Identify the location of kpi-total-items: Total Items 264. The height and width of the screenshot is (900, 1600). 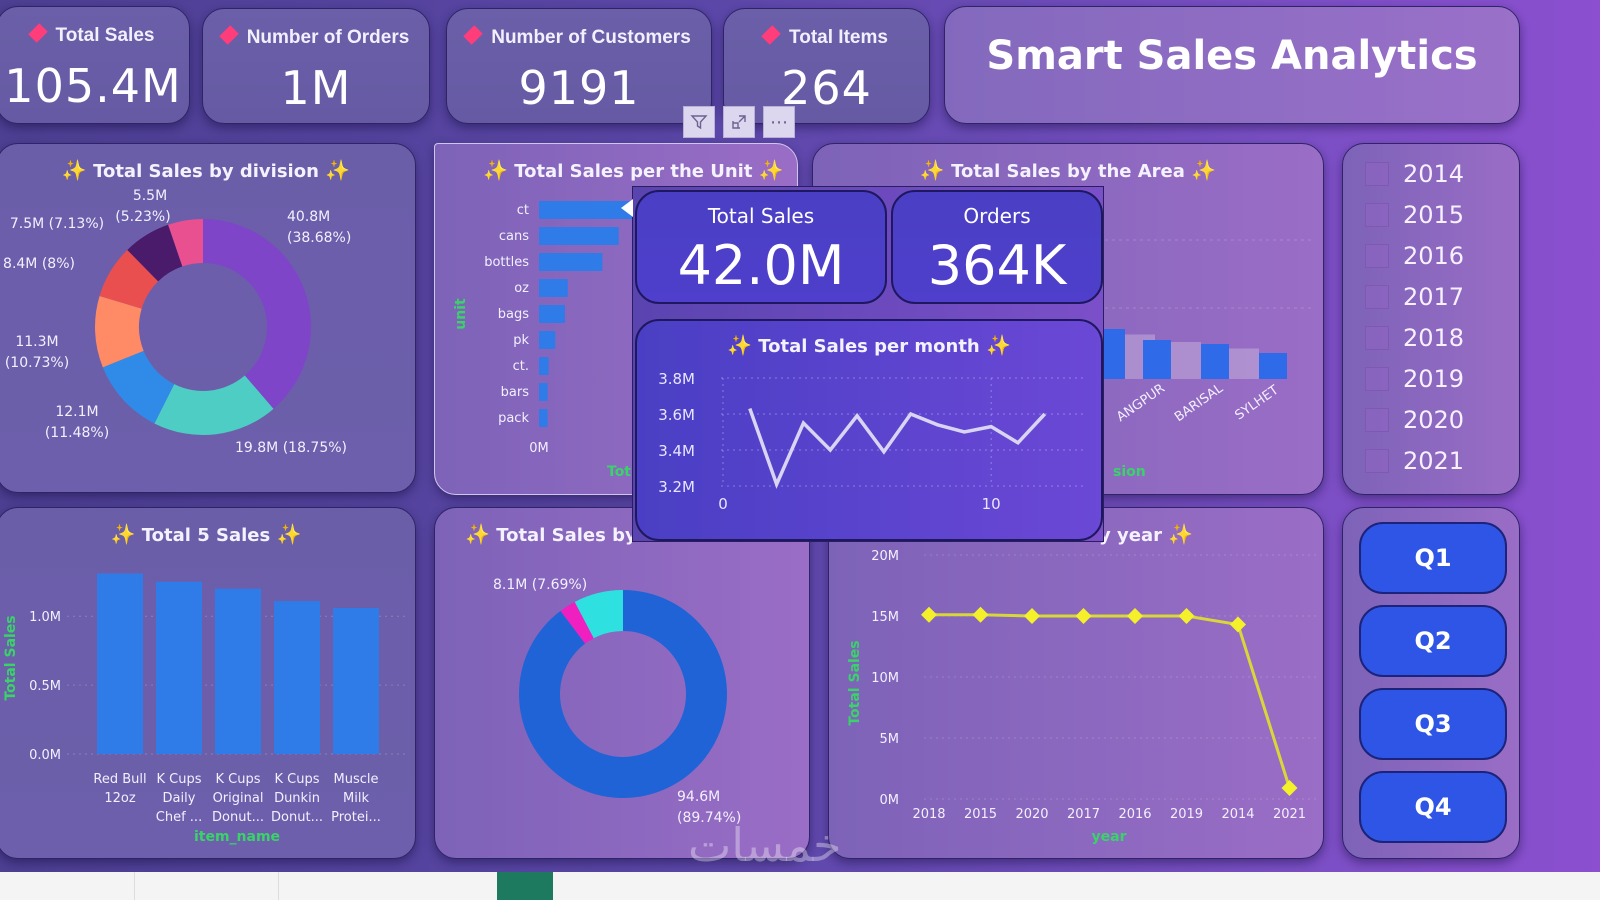
(826, 66).